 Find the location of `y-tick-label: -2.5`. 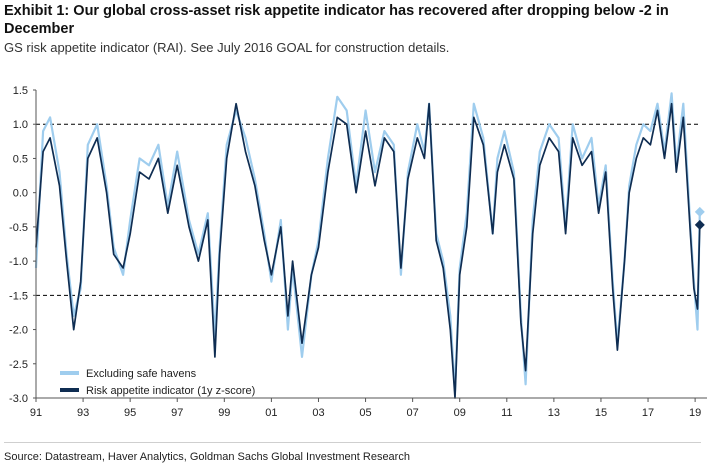

y-tick-label: -2.5 is located at coordinates (18, 365).